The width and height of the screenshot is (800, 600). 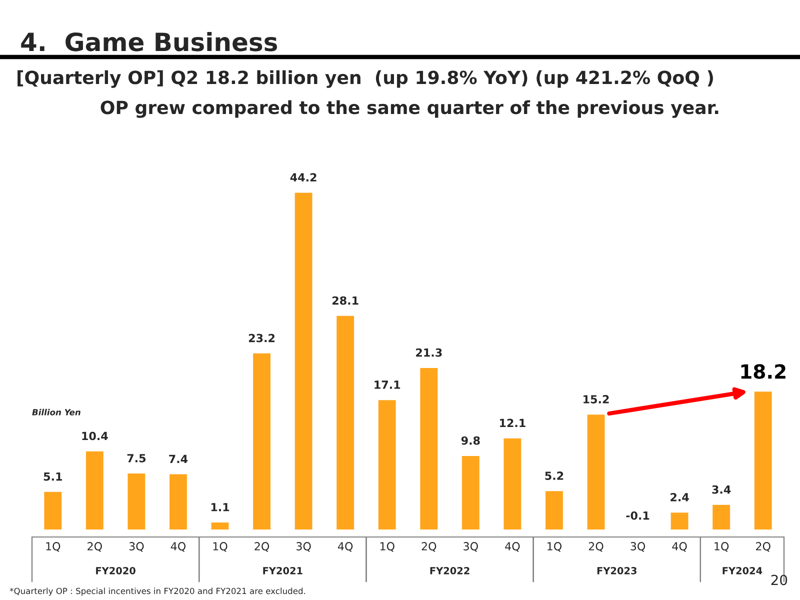 What do you see at coordinates (261, 338) in the screenshot?
I see `data-label: 23.2` at bounding box center [261, 338].